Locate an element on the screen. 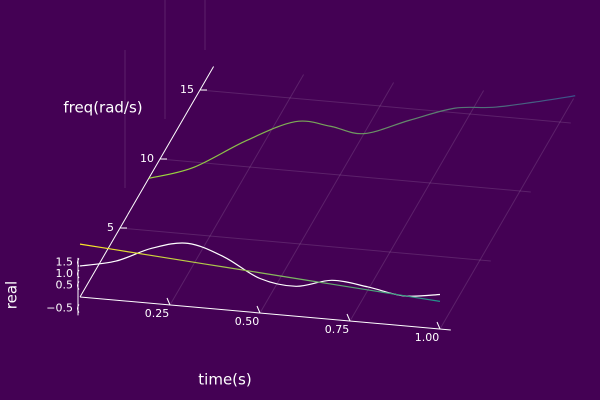 This screenshot has width=600, height=400. y-axis is located at coordinates (147, 182).